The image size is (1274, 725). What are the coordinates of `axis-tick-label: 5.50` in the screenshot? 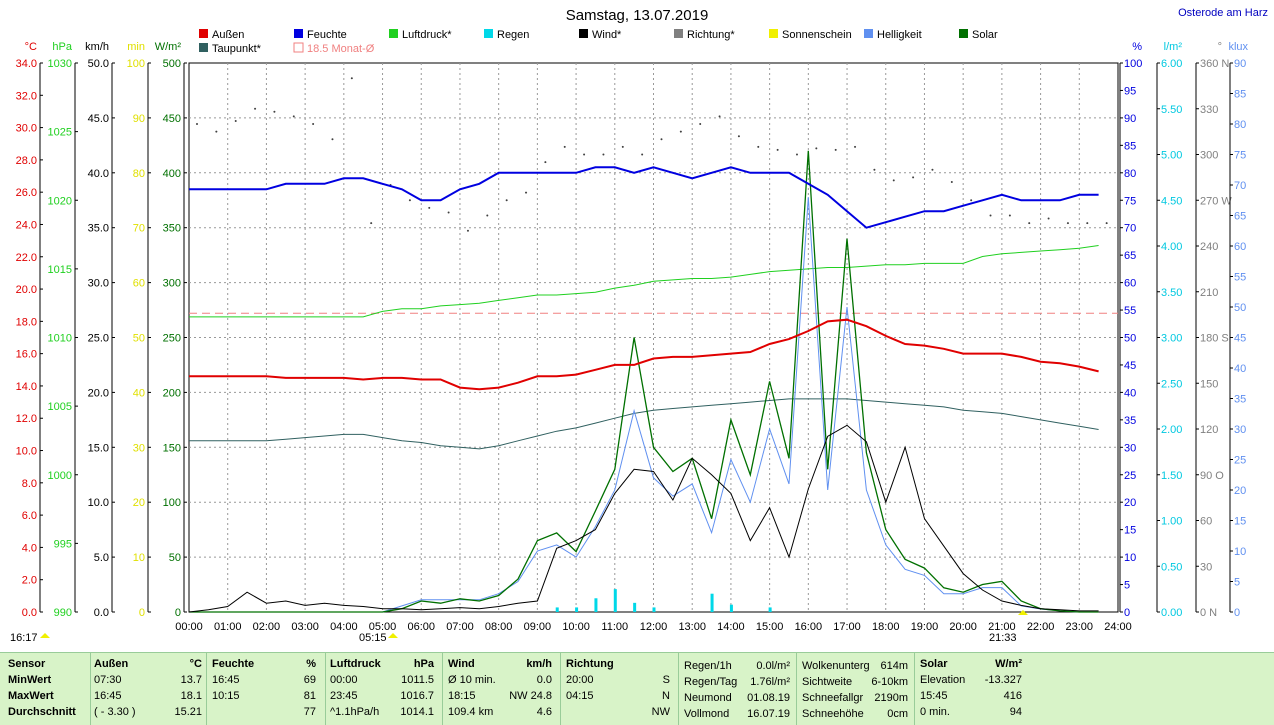 It's located at (1171, 110).